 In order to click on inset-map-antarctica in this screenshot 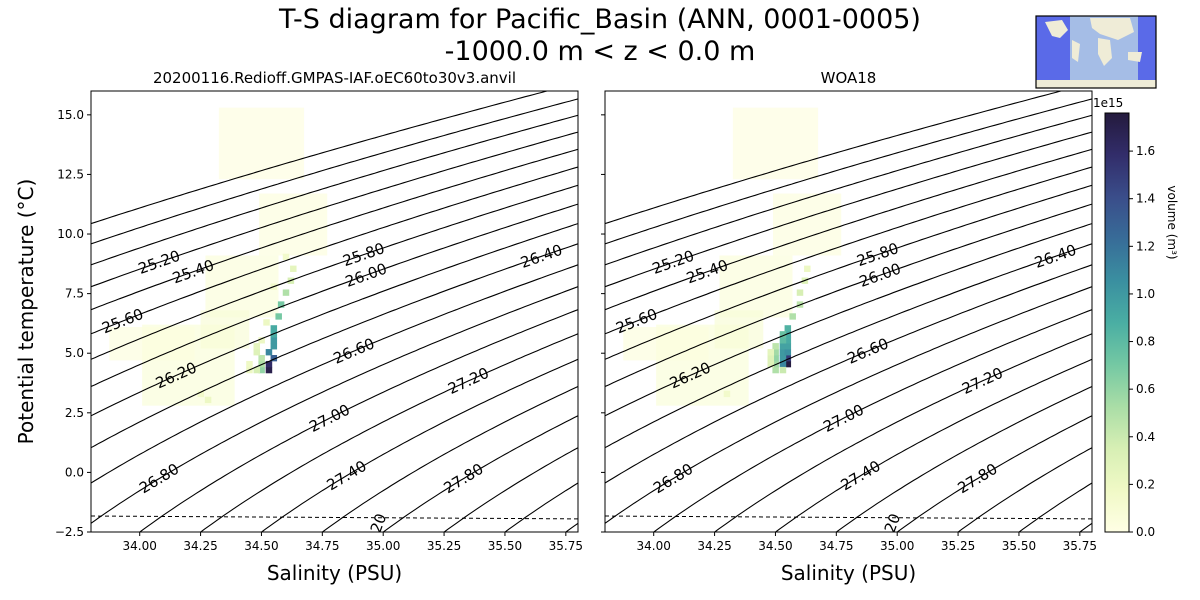, I will do `click(1096, 84)`.